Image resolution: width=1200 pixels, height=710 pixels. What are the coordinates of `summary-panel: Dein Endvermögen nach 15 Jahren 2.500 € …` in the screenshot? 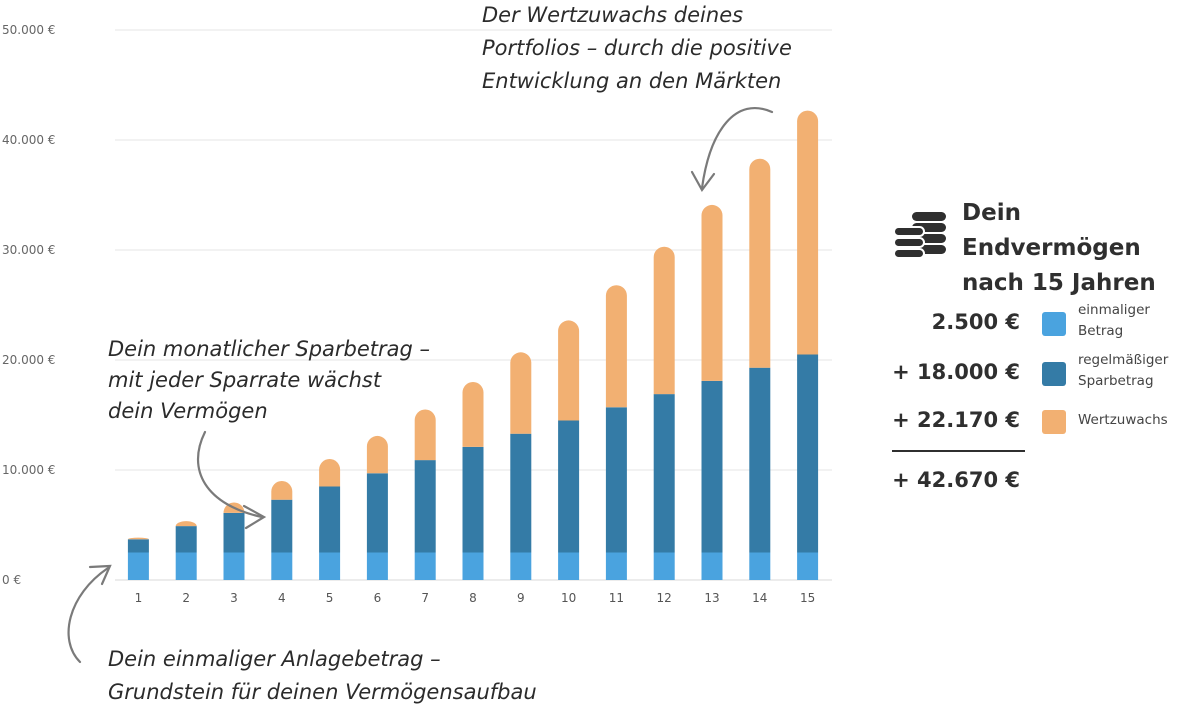 It's located at (1042, 350).